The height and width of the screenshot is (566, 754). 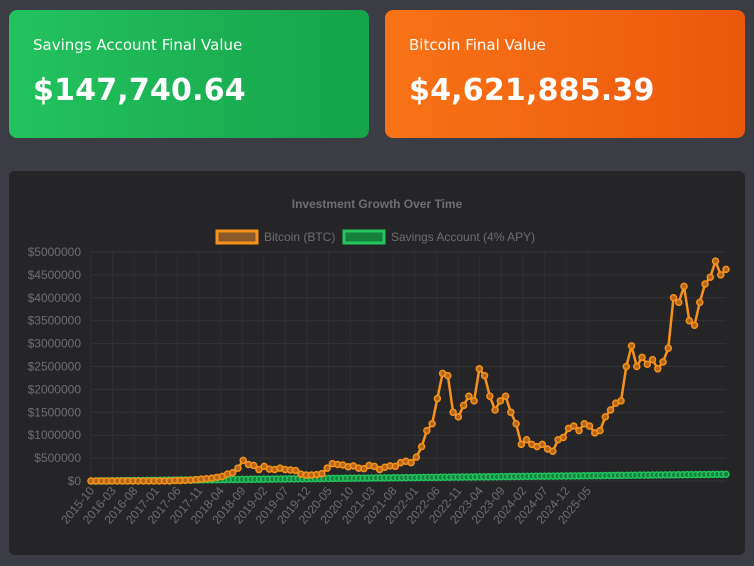 What do you see at coordinates (55, 435) in the screenshot?
I see `y-tick-label: $1000000` at bounding box center [55, 435].